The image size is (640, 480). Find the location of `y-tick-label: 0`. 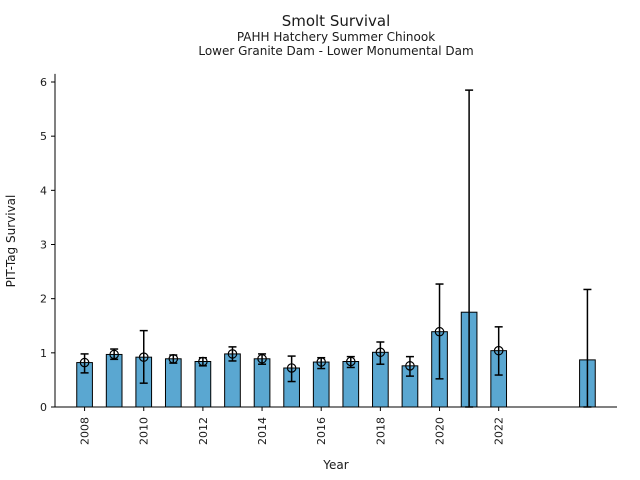

y-tick-label: 0 is located at coordinates (43, 407).